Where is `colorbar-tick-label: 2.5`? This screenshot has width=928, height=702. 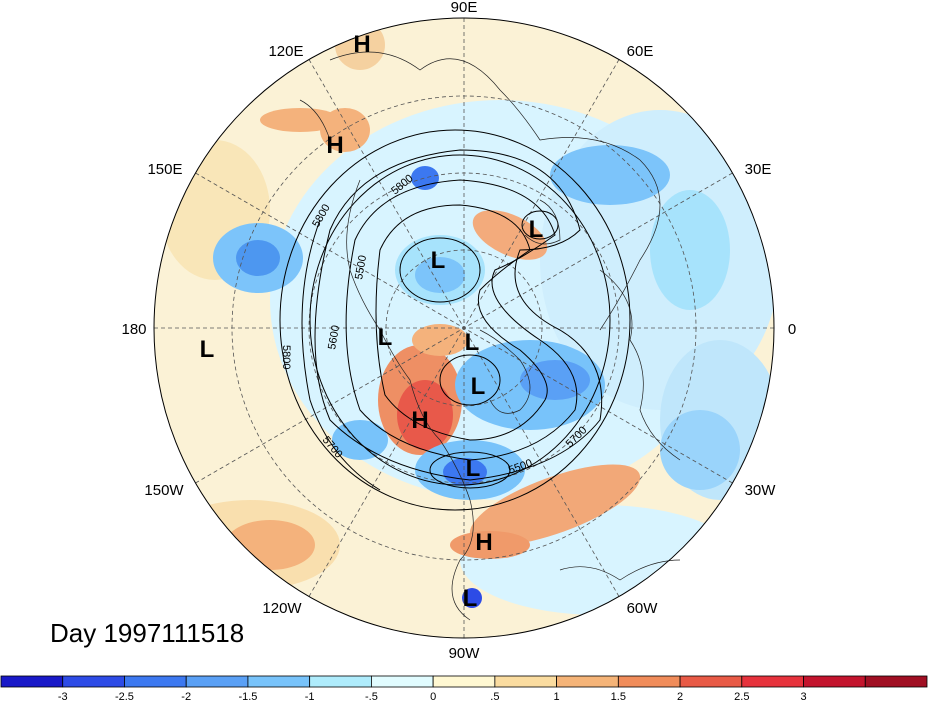 colorbar-tick-label: 2.5 is located at coordinates (741, 696).